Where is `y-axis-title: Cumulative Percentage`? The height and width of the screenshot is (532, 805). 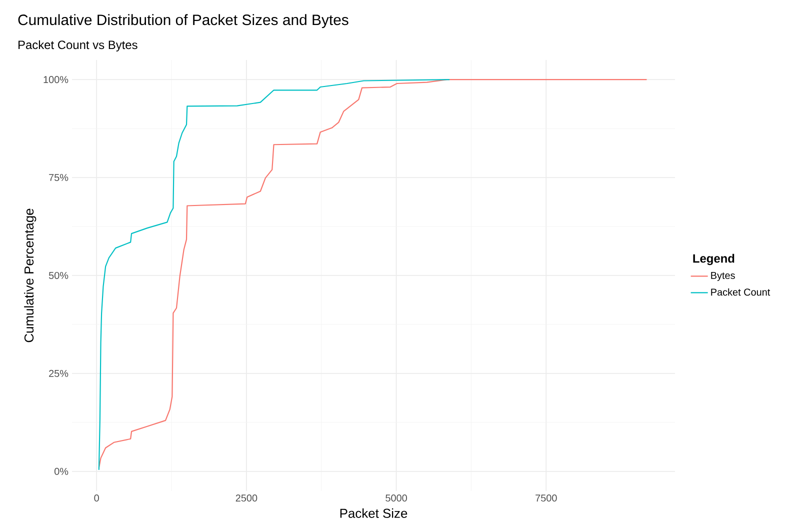 y-axis-title: Cumulative Percentage is located at coordinates (30, 275).